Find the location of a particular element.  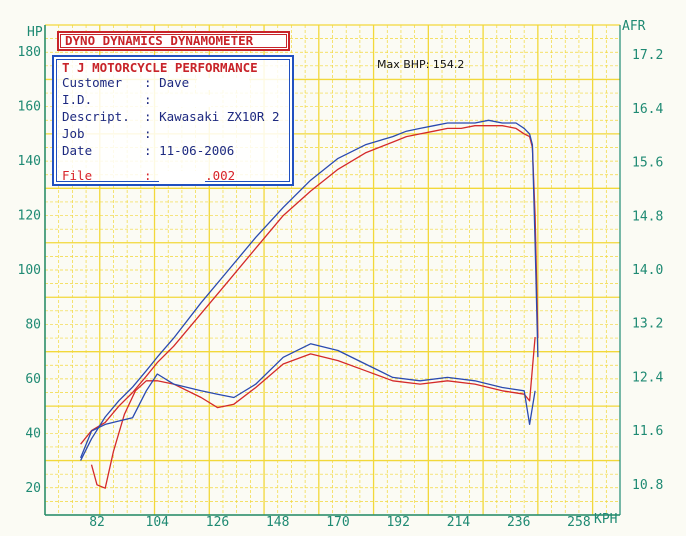

customer-redaction is located at coordinates (222, 83).